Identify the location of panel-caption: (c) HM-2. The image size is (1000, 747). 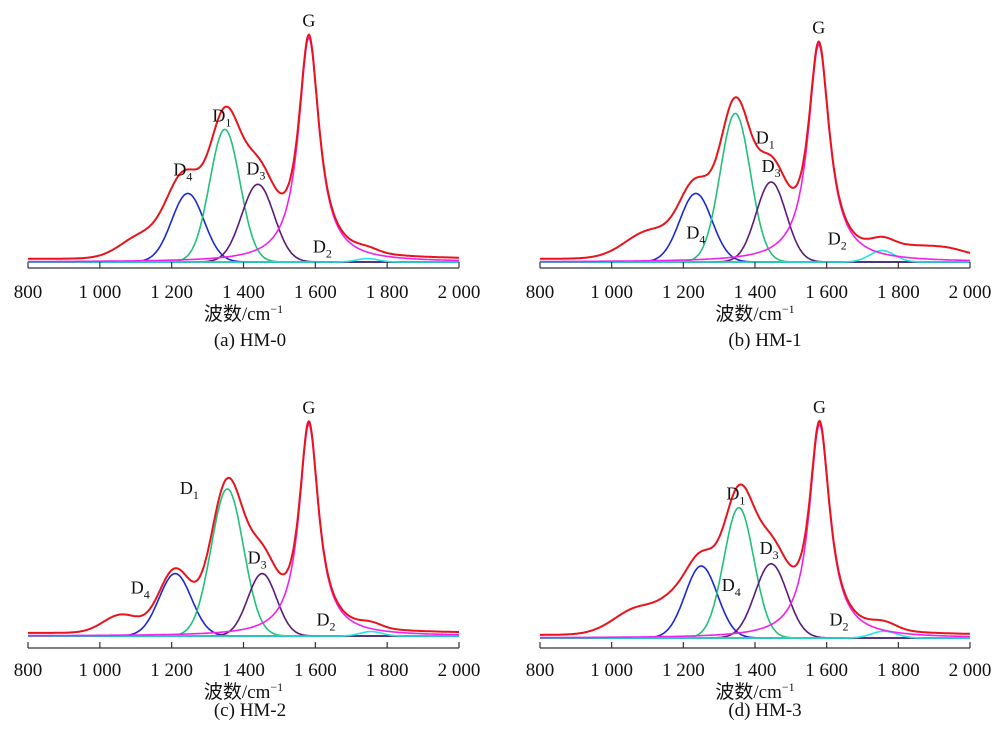
(250, 710).